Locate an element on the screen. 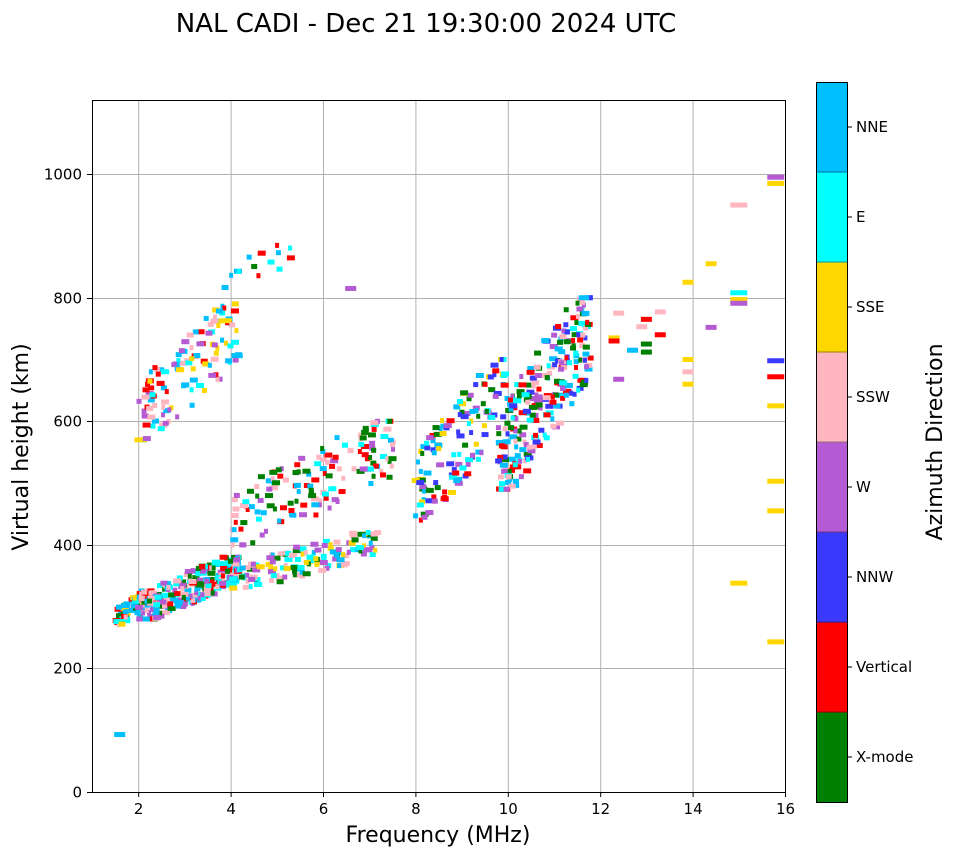 Image resolution: width=958 pixels, height=857 pixels. colorbar-swatch is located at coordinates (831, 757).